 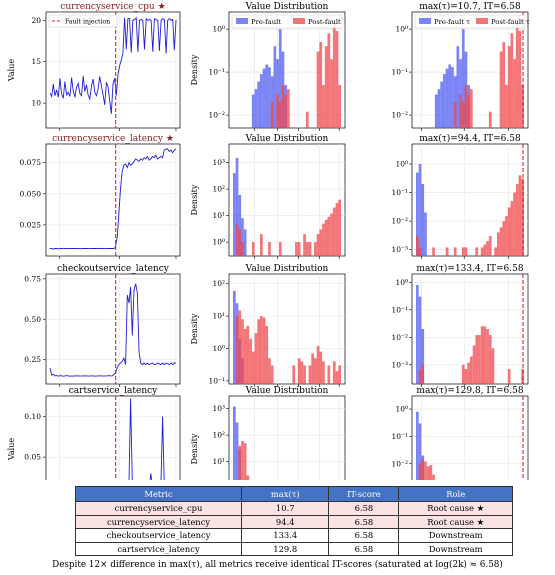 I want to click on y-tick-label: 10, so click(x=36, y=103).